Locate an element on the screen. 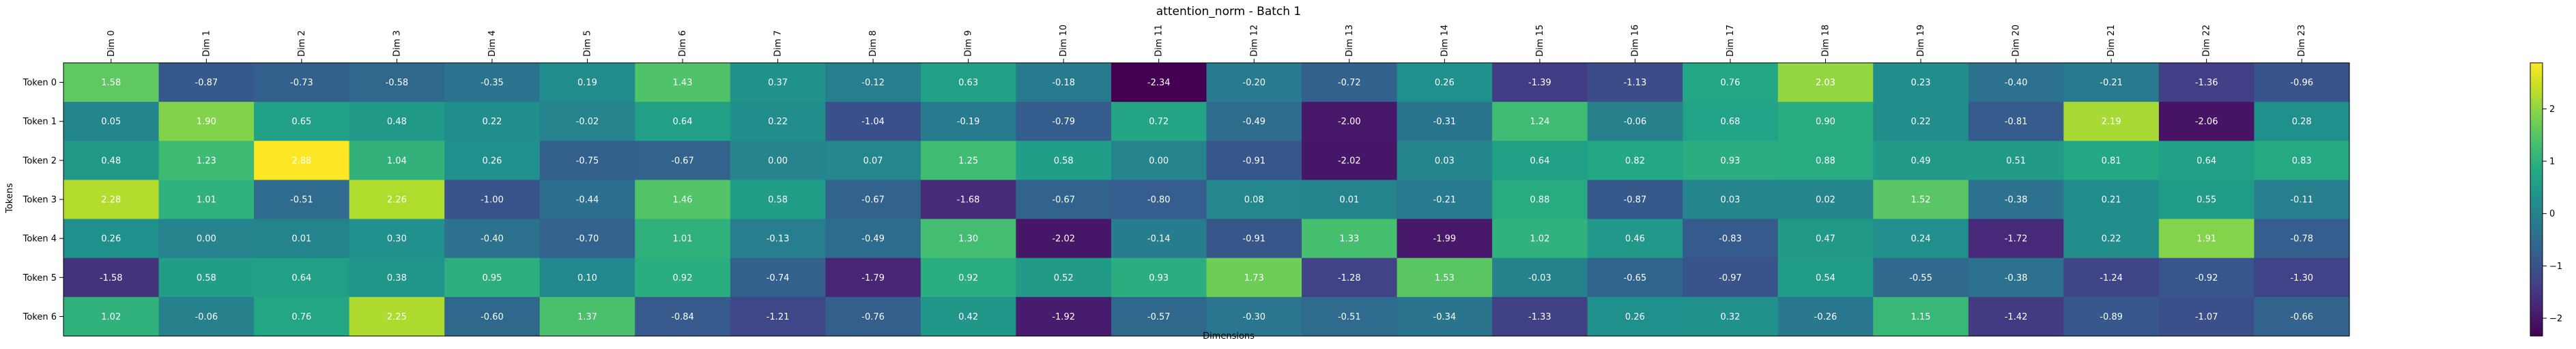  cell-value-label: -0.83 is located at coordinates (1730, 239).